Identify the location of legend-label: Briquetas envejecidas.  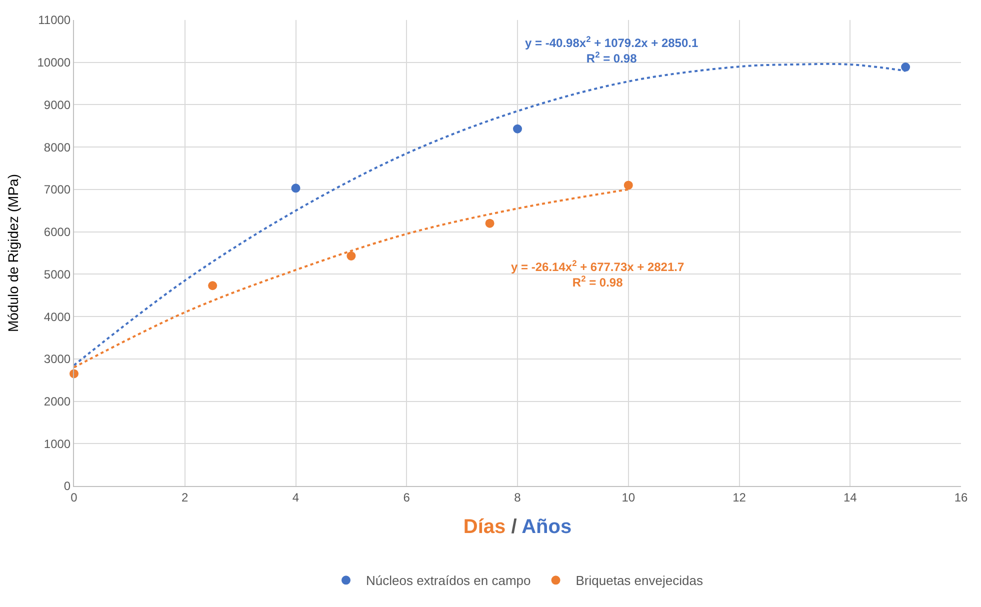
(640, 580).